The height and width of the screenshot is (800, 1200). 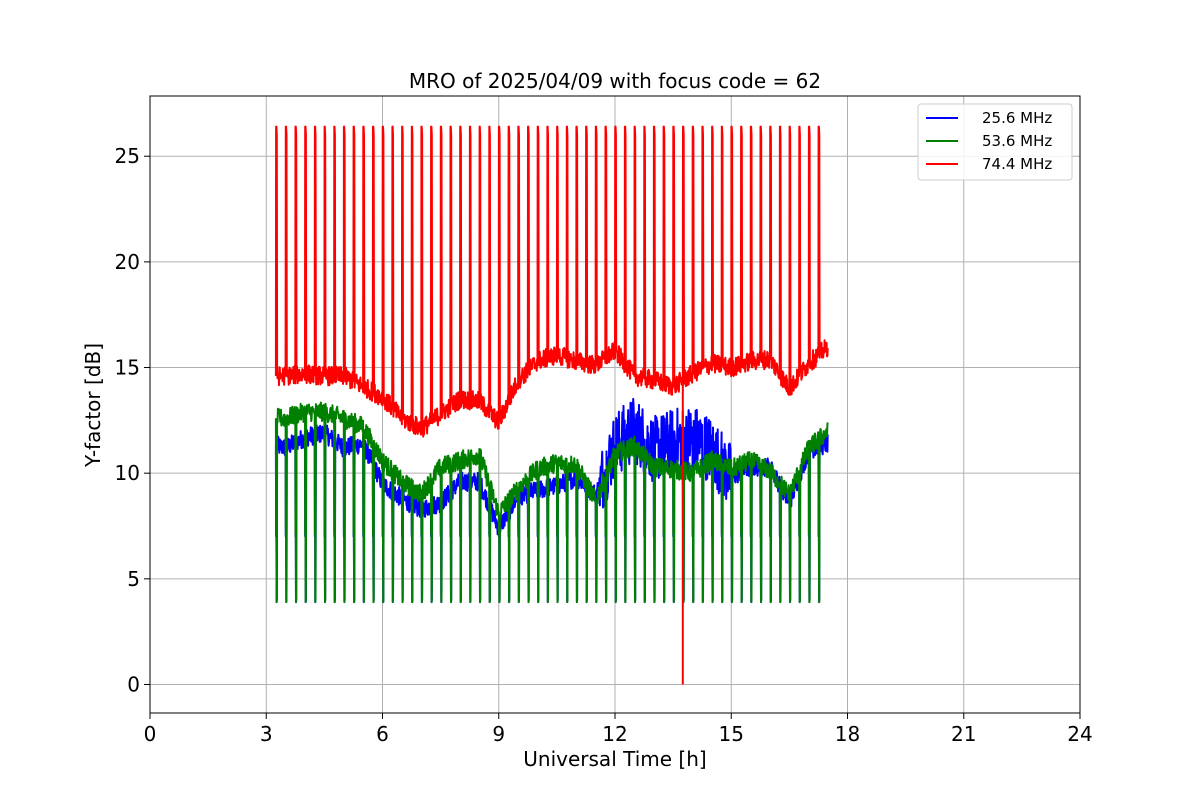 What do you see at coordinates (127, 368) in the screenshot?
I see `y-tick-label: 15` at bounding box center [127, 368].